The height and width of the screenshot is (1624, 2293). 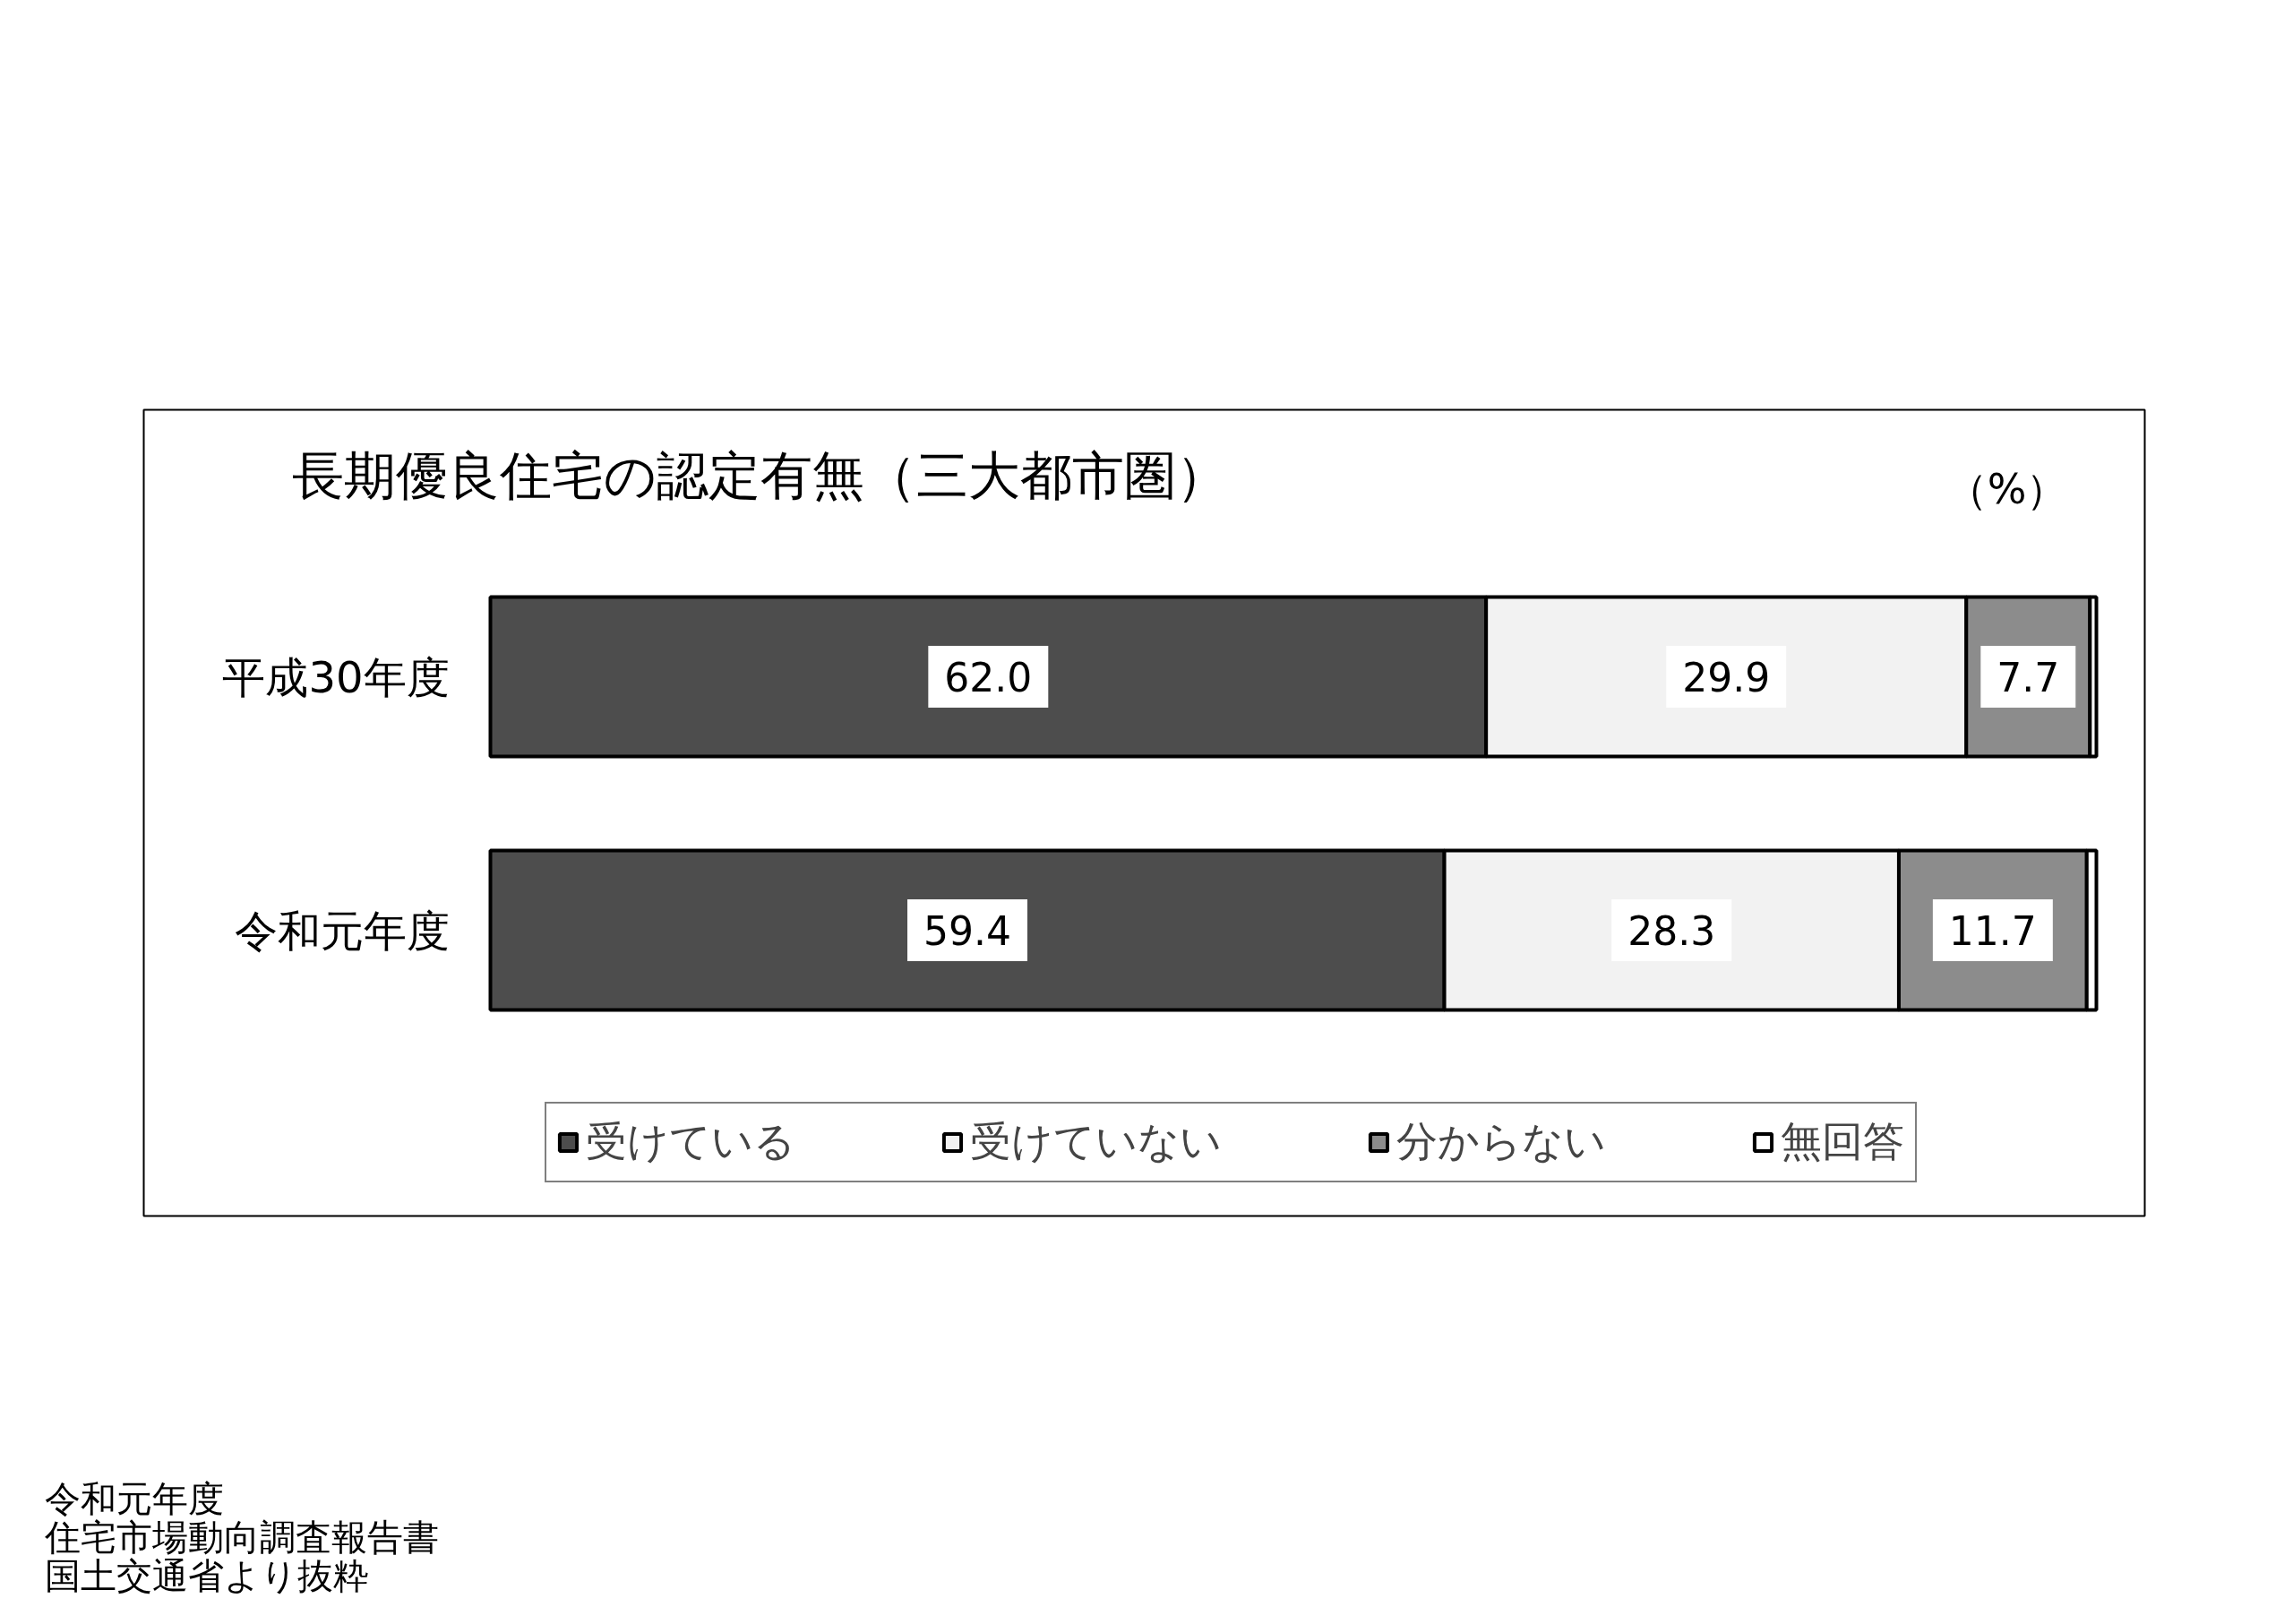 I want to click on y-tick-label: 平成30年度, so click(x=336, y=676).